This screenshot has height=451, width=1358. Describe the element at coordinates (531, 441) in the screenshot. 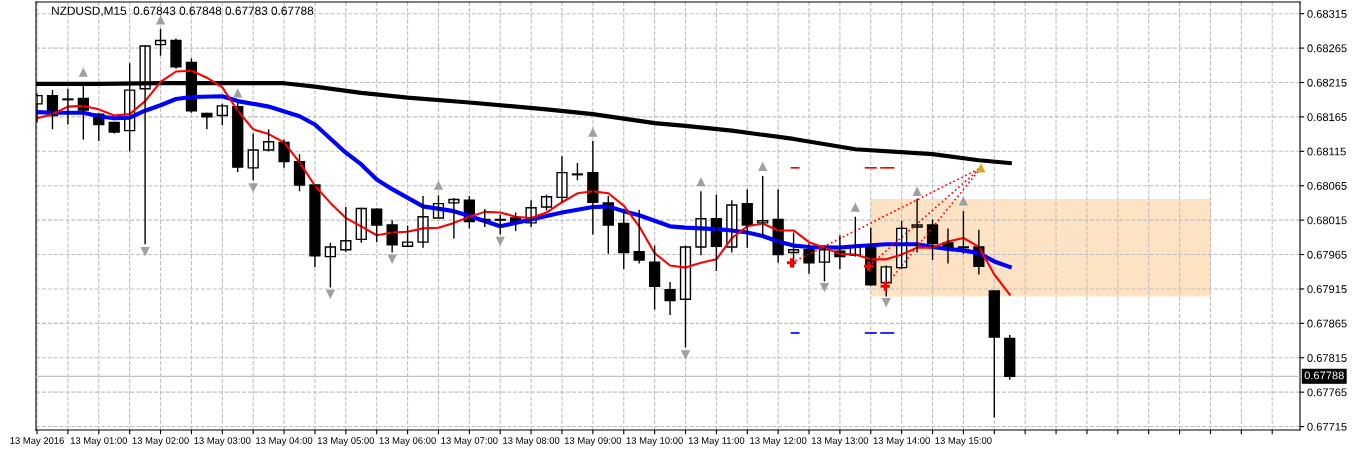

I see `x-tick-label: 13 May 08:00` at that location.